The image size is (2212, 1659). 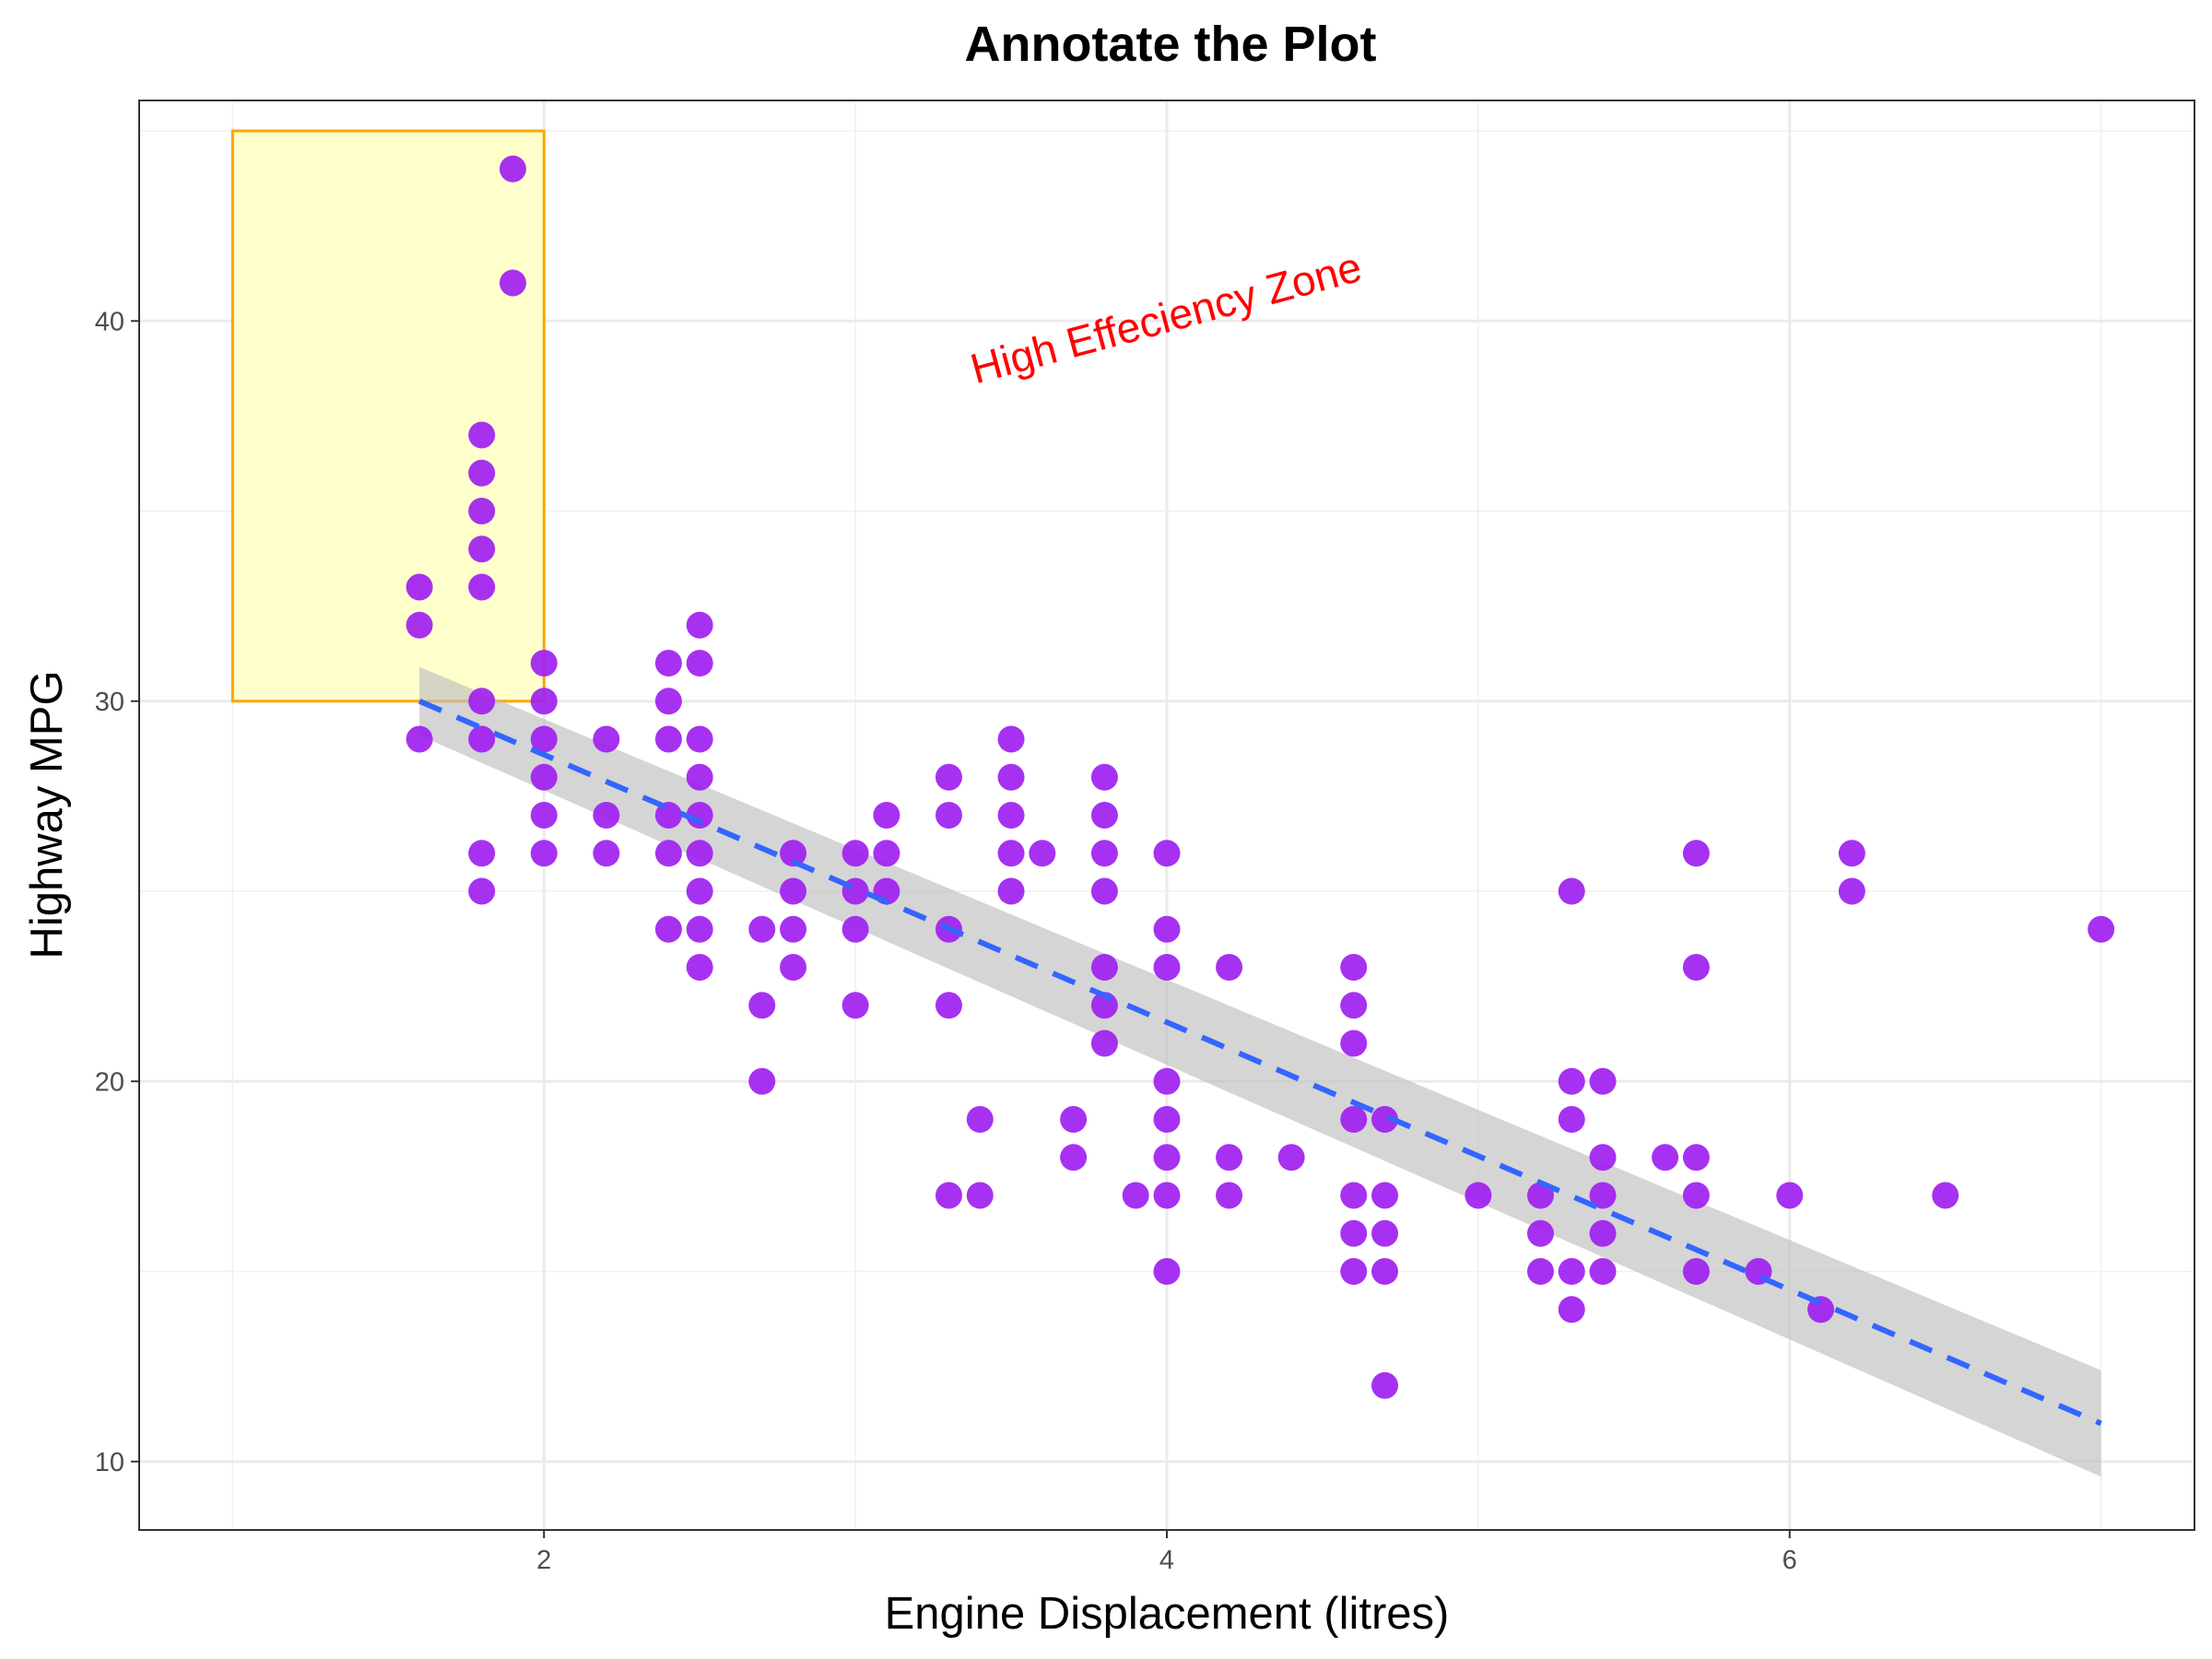 What do you see at coordinates (1166, 1560) in the screenshot?
I see `x-tick-label: 4` at bounding box center [1166, 1560].